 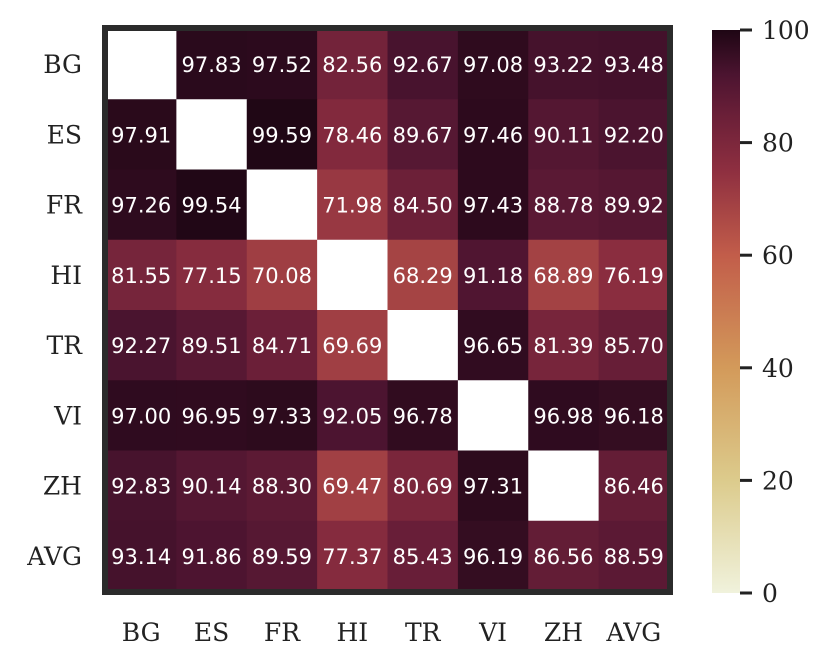 What do you see at coordinates (282, 135) in the screenshot?
I see `heatmap-cell-es-fr` at bounding box center [282, 135].